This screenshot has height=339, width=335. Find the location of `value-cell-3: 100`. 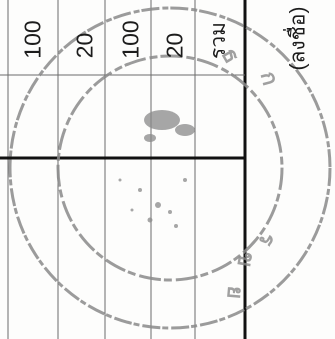

value-cell-3: 100 is located at coordinates (130, 39).